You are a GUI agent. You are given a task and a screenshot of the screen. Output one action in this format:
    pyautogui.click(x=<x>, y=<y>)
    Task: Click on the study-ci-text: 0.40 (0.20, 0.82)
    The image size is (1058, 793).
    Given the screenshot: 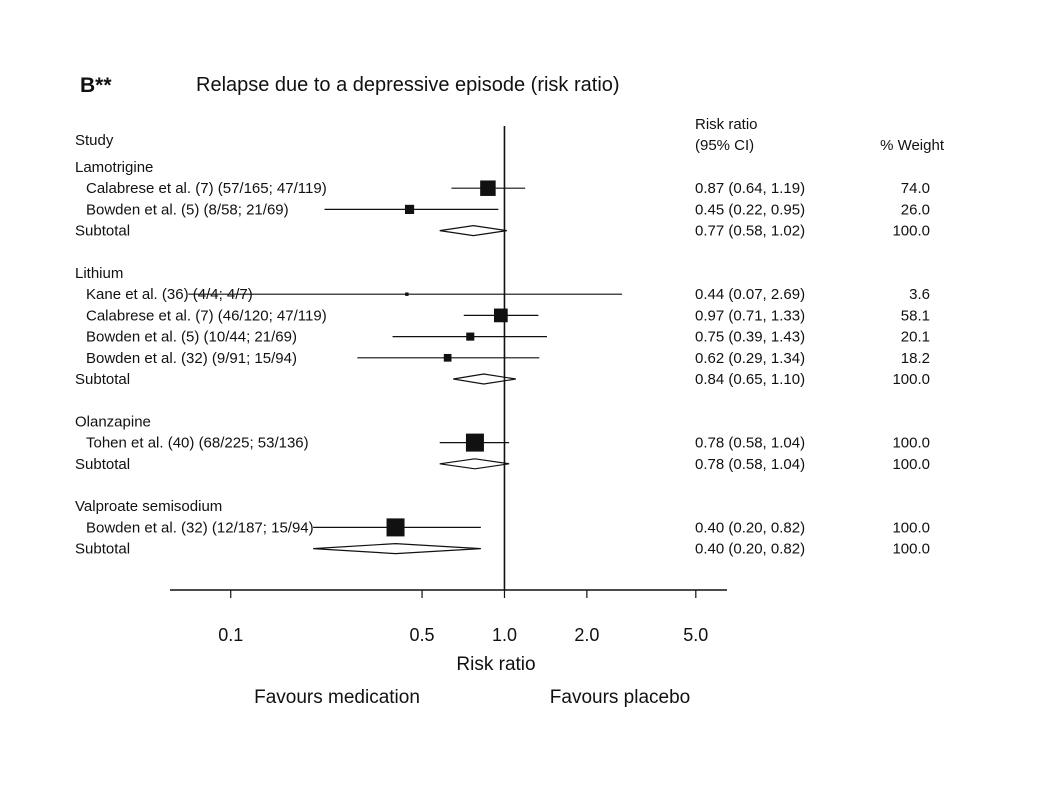 What is the action you would take?
    pyautogui.click(x=750, y=527)
    